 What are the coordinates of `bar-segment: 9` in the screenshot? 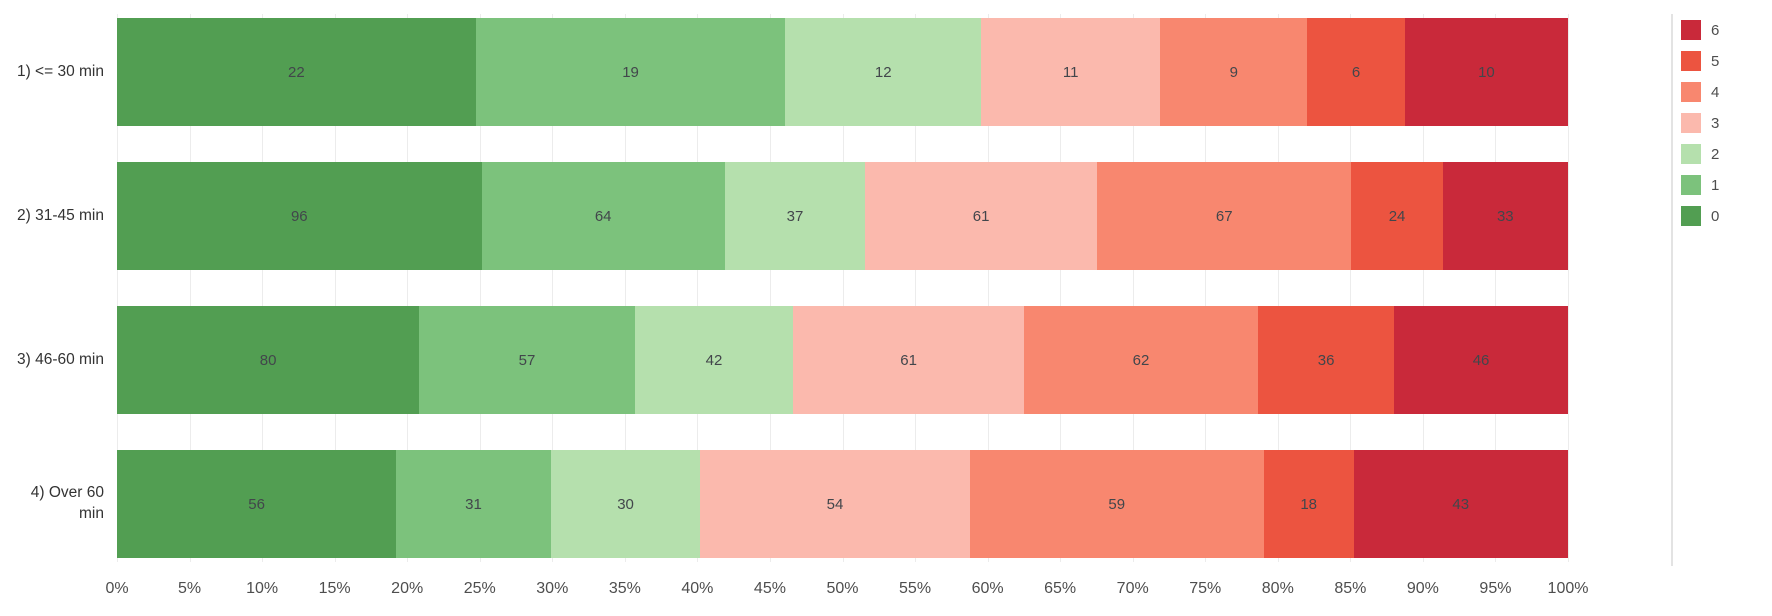 It's located at (1234, 72).